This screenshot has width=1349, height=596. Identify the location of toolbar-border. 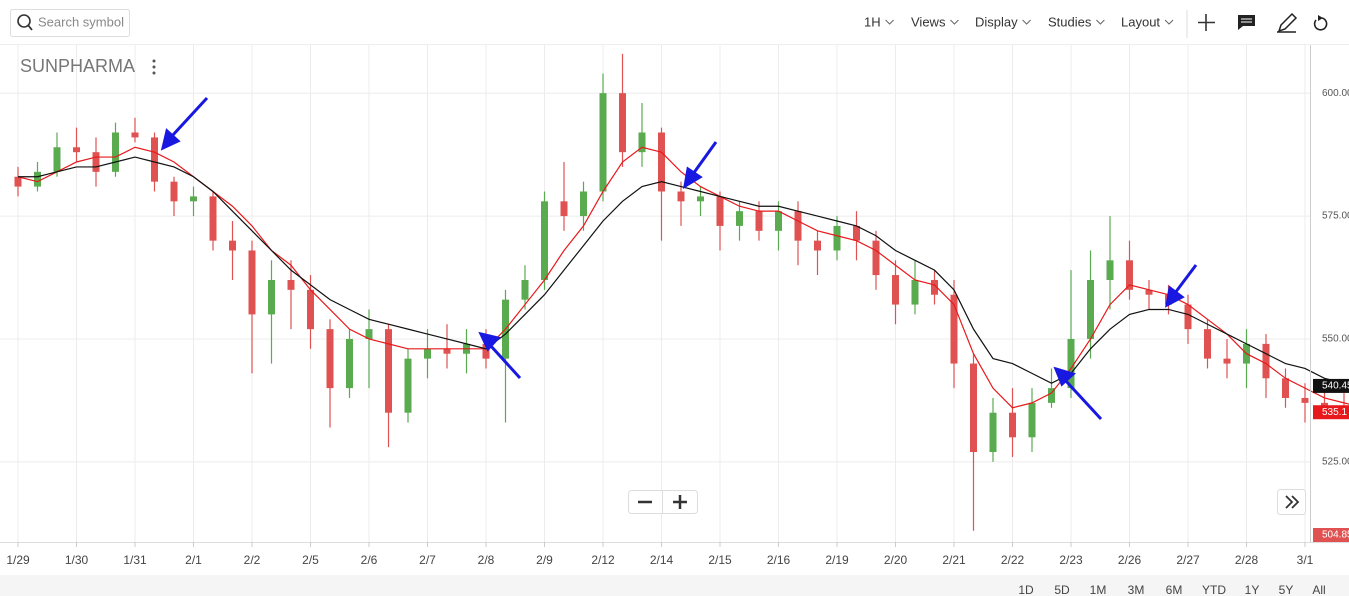
(674, 44).